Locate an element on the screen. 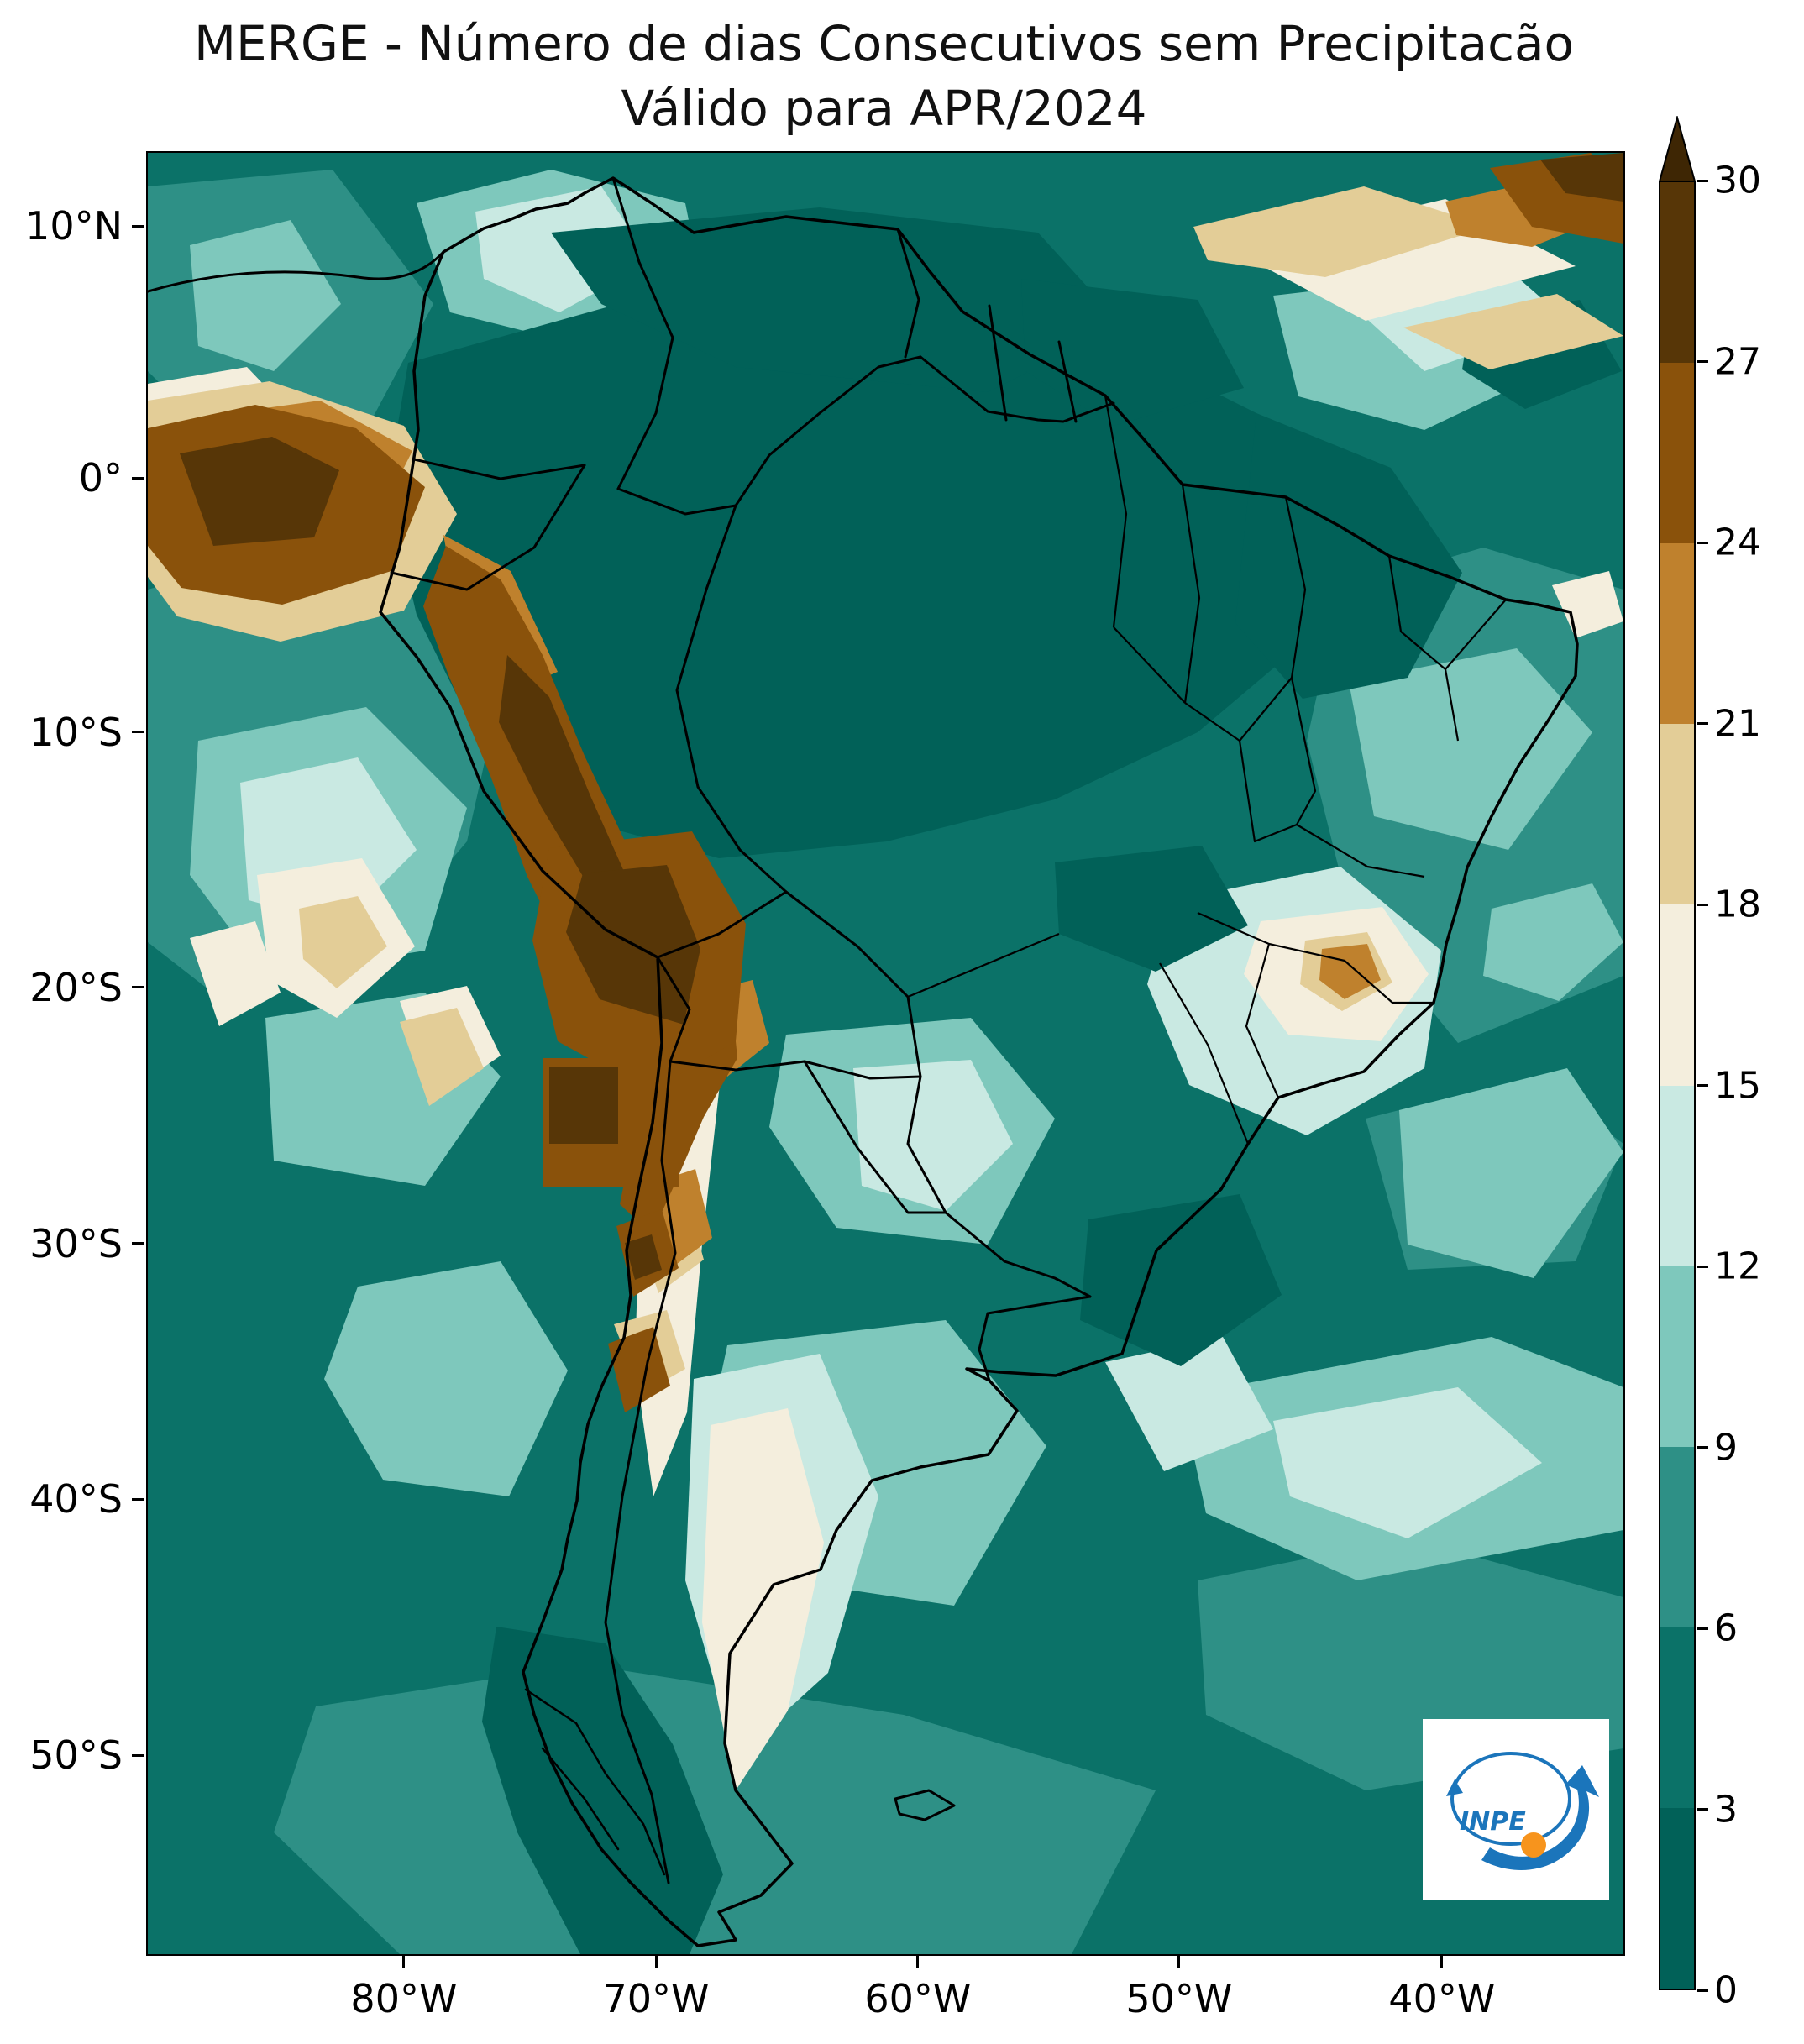  lat-tick-label: 10°S is located at coordinates (76, 732).